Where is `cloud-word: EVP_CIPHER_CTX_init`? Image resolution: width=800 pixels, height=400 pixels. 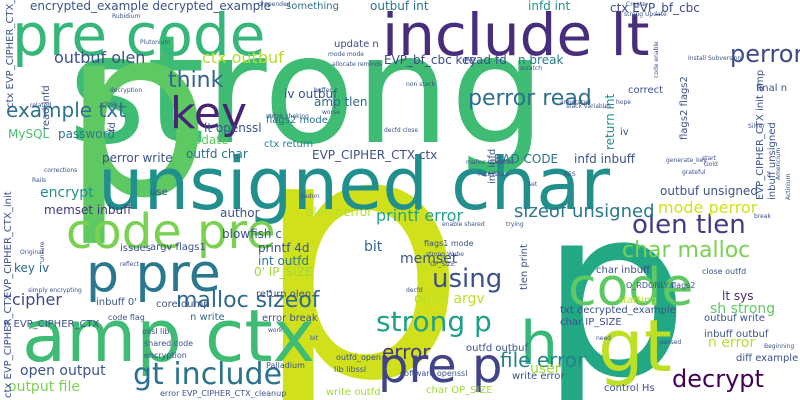 cloud-word: EVP_CIPHER_CTX_init is located at coordinates (8, 244).